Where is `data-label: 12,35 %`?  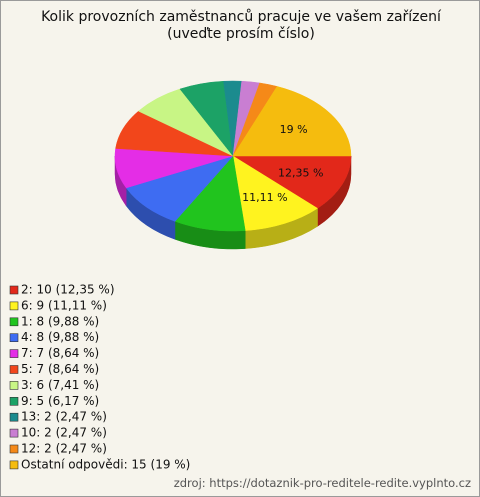 data-label: 12,35 % is located at coordinates (300, 173).